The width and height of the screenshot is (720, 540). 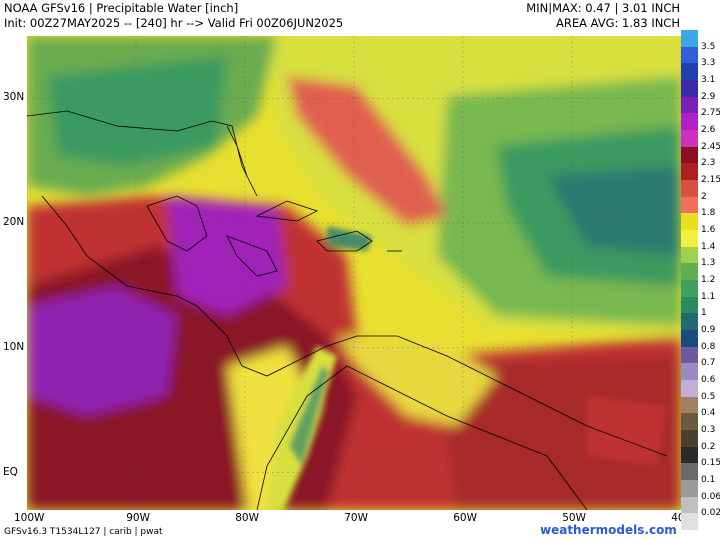 What do you see at coordinates (708, 280) in the screenshot?
I see `colorbar-label: 1.2` at bounding box center [708, 280].